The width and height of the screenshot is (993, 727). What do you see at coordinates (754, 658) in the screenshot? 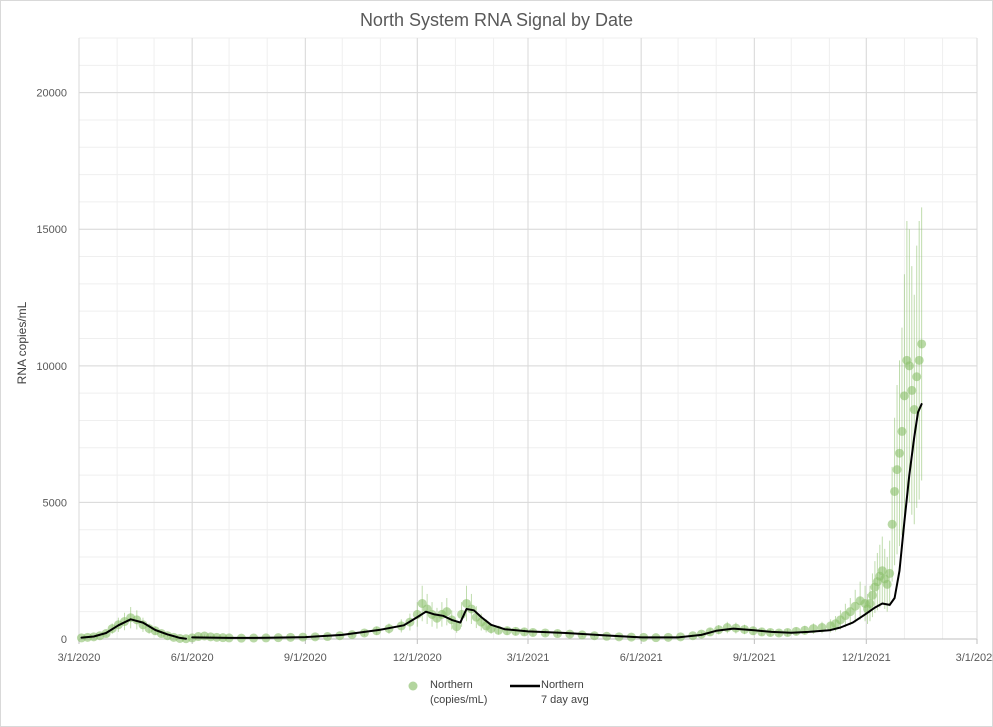
I see `x-tick-label: 9/1/2021` at bounding box center [754, 658].